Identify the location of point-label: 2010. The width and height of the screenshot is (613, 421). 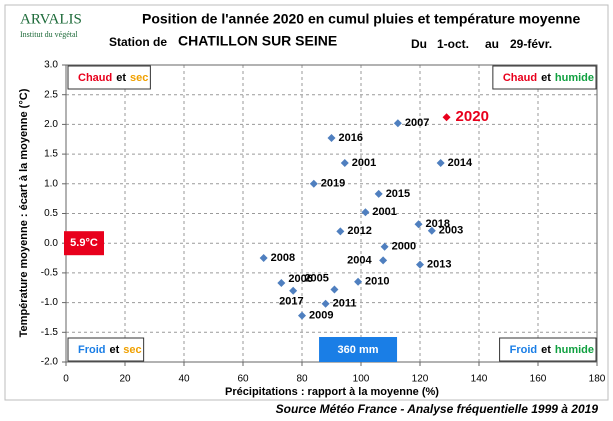
(377, 282).